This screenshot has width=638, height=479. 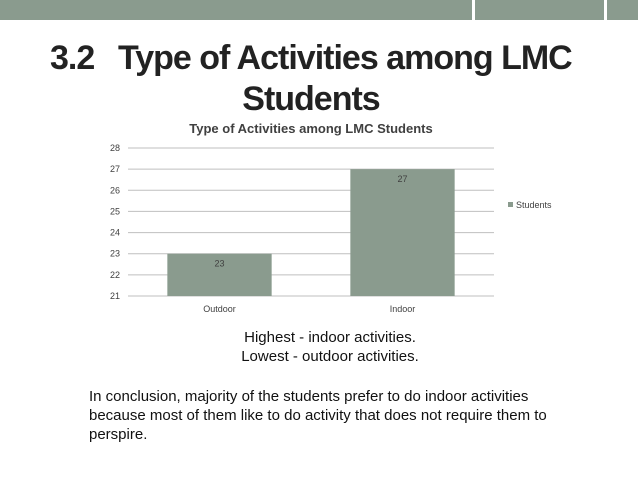 I want to click on y-tick-label: 26, so click(x=115, y=190).